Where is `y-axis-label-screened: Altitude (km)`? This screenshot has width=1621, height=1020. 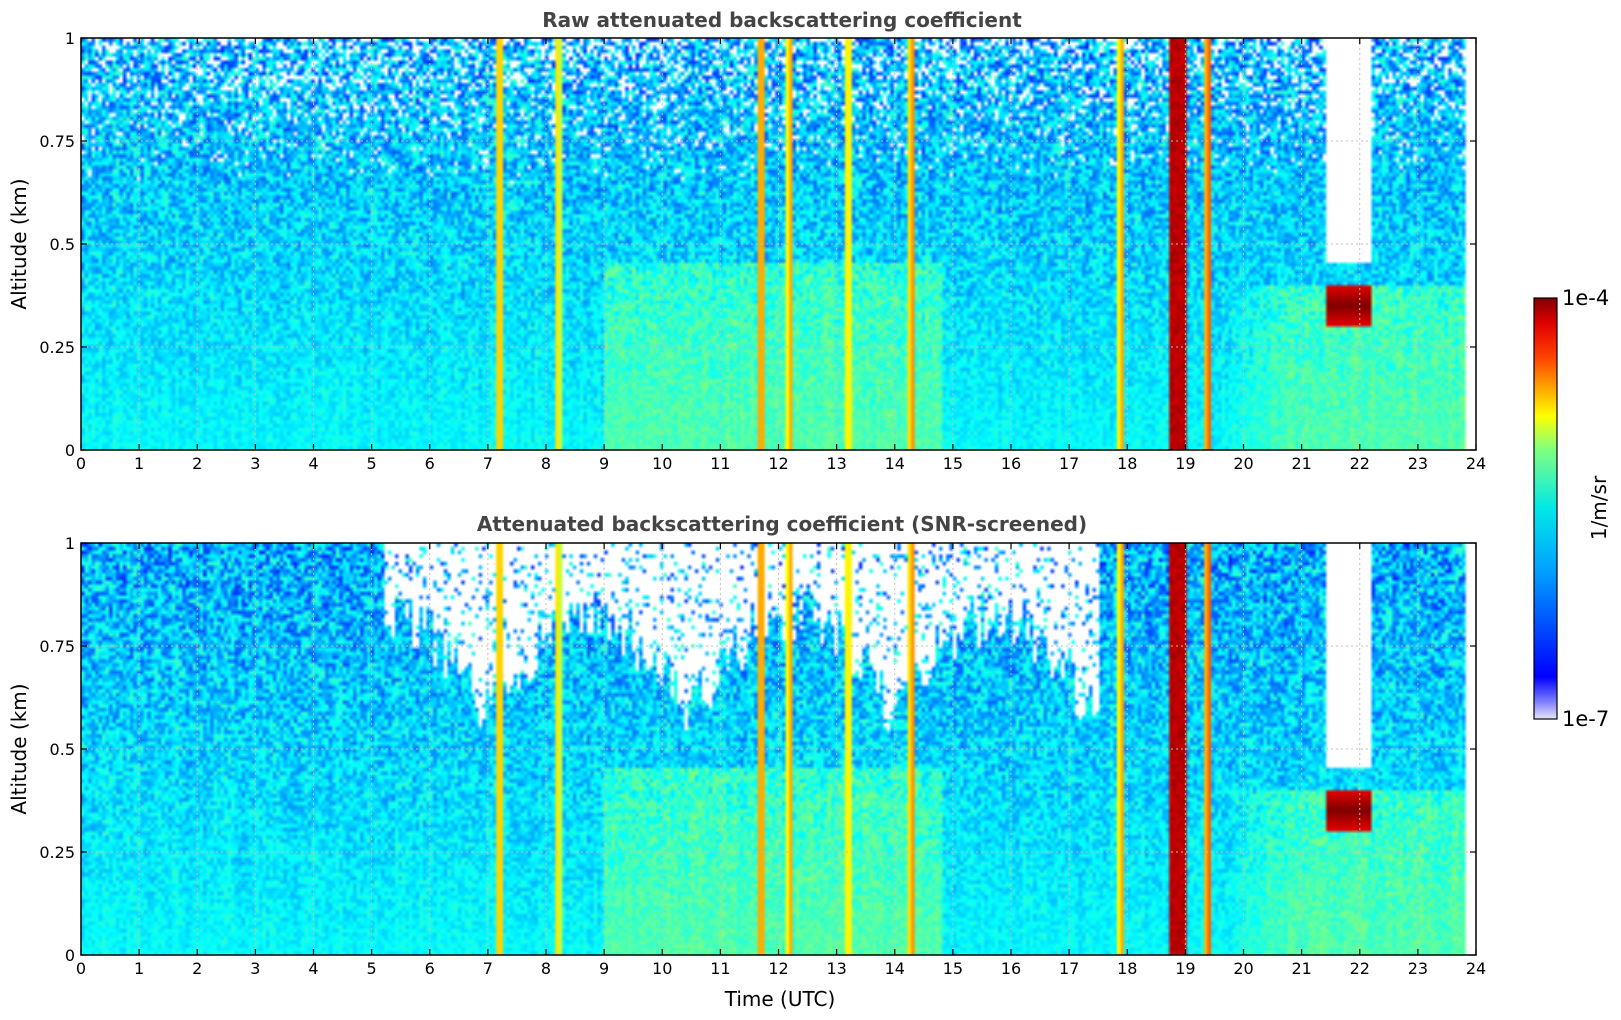 y-axis-label-screened: Altitude (km) is located at coordinates (19, 748).